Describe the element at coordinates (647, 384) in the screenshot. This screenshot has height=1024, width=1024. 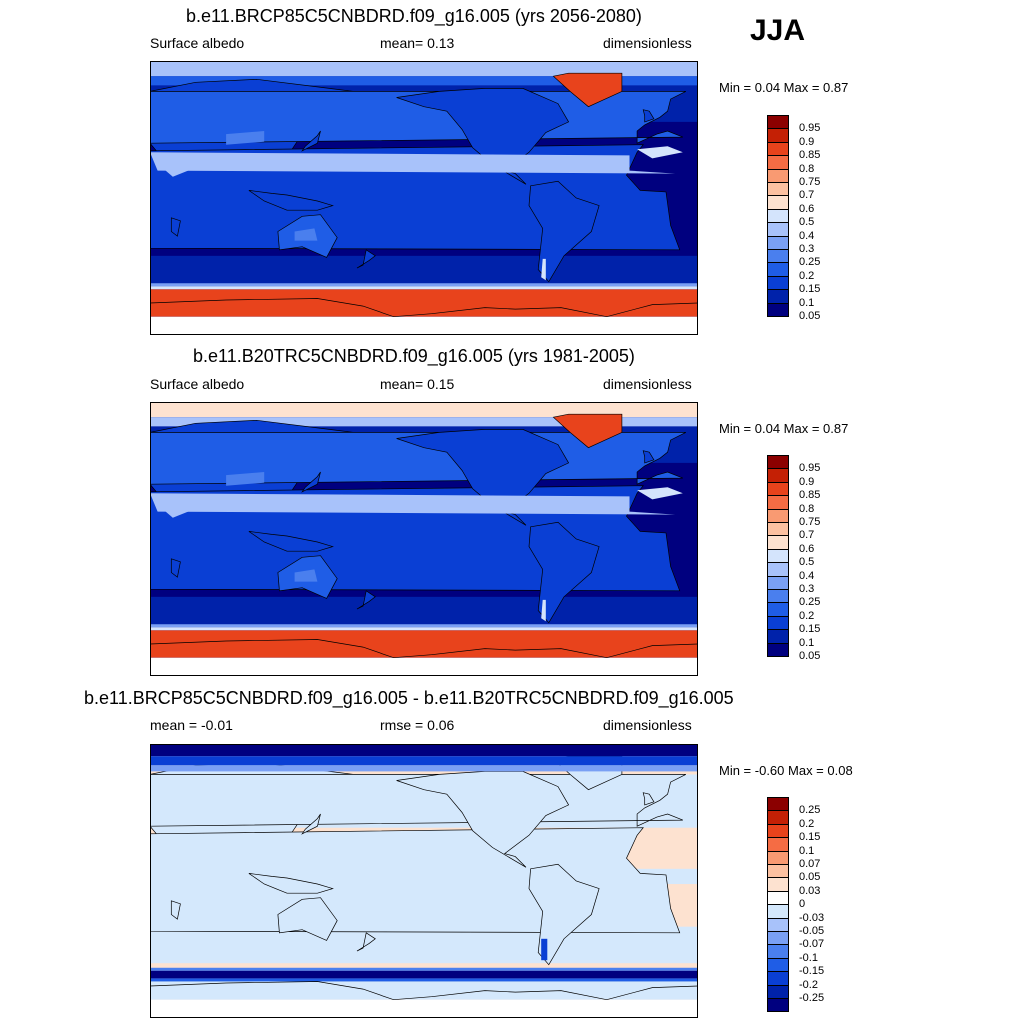
I see `panel-2-units-label: dimensionless` at that location.